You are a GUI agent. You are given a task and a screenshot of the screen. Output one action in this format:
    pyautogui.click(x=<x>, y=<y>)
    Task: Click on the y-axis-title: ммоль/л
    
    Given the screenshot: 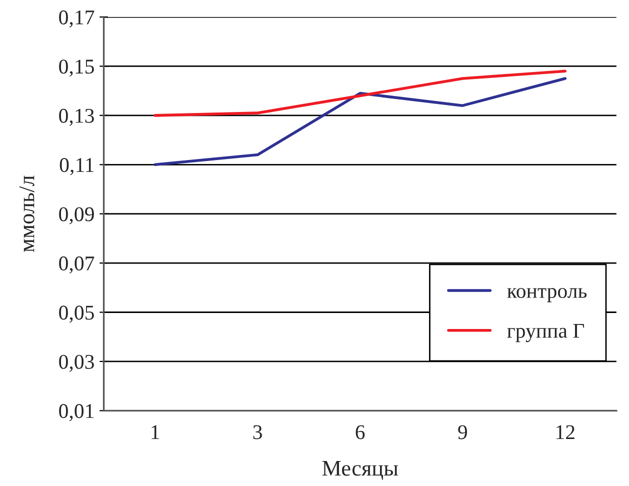 What is the action you would take?
    pyautogui.click(x=26, y=214)
    